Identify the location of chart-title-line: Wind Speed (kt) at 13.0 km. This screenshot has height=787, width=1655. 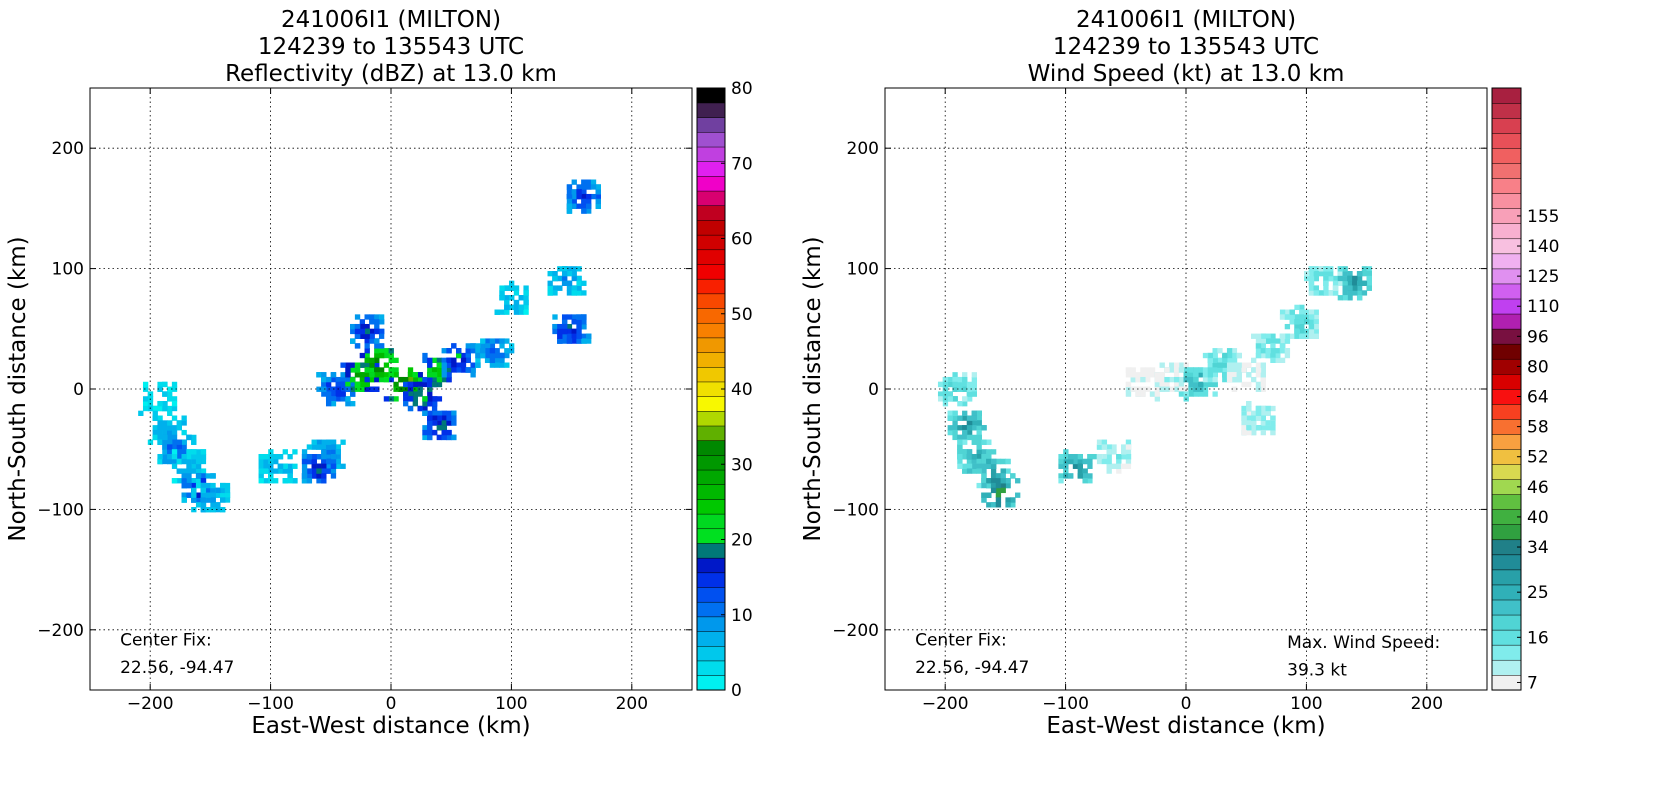
(1186, 74).